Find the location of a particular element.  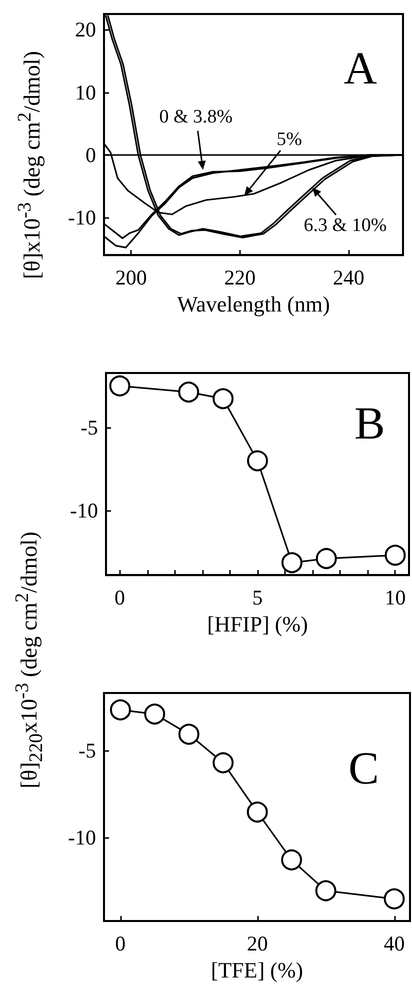

text: C is located at coordinates (364, 768).